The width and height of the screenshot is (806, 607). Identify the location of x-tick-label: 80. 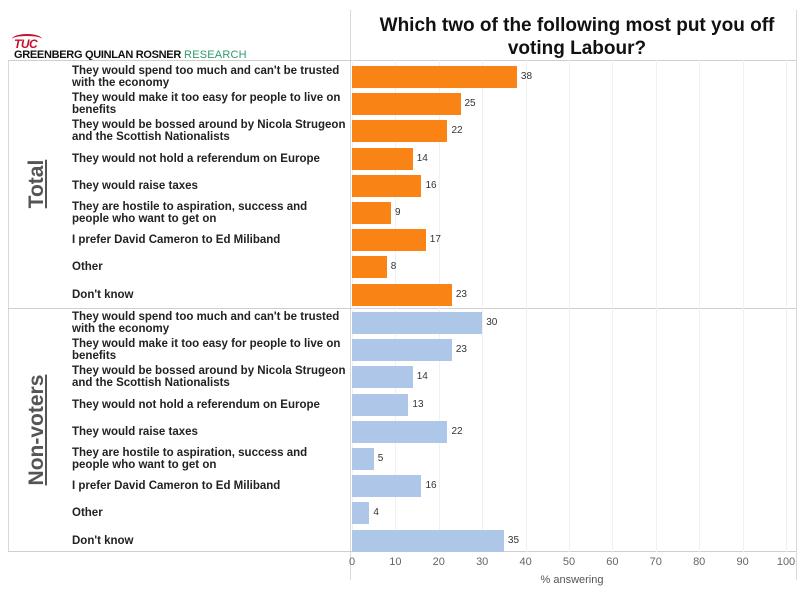
(699, 562).